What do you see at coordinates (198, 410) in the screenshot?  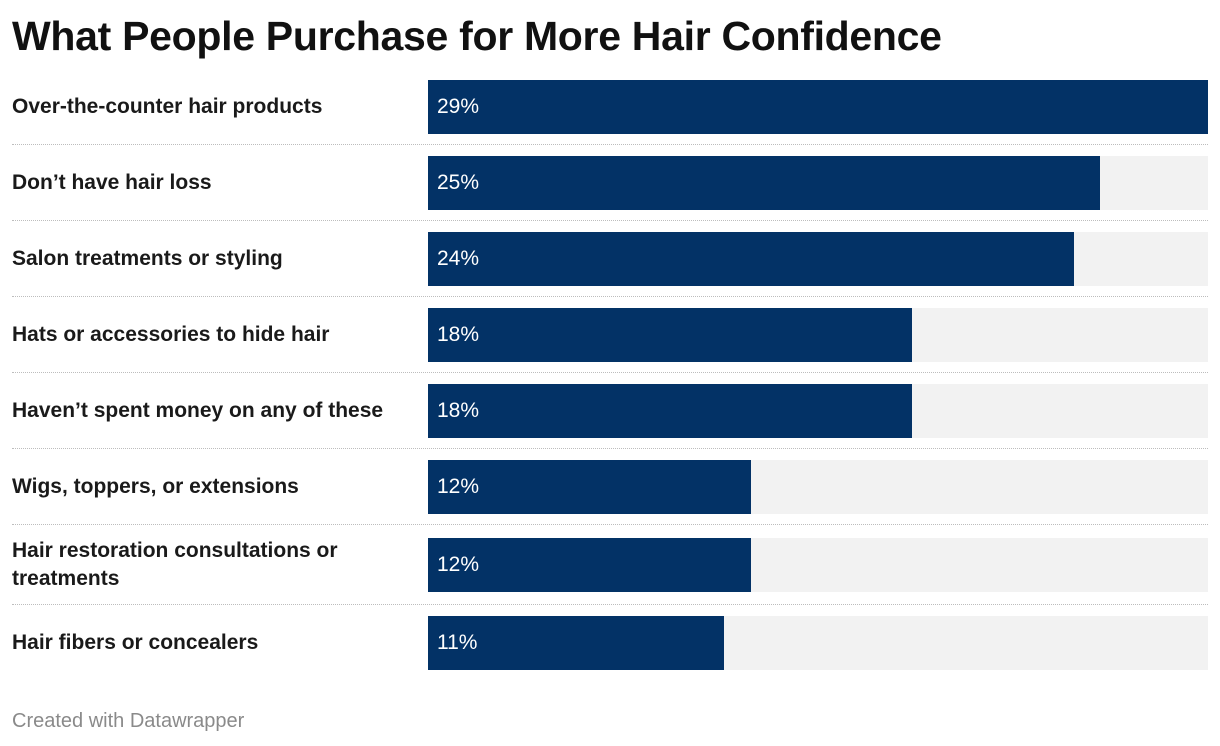 I see `category-label: Haven’t spent money on any of these` at bounding box center [198, 410].